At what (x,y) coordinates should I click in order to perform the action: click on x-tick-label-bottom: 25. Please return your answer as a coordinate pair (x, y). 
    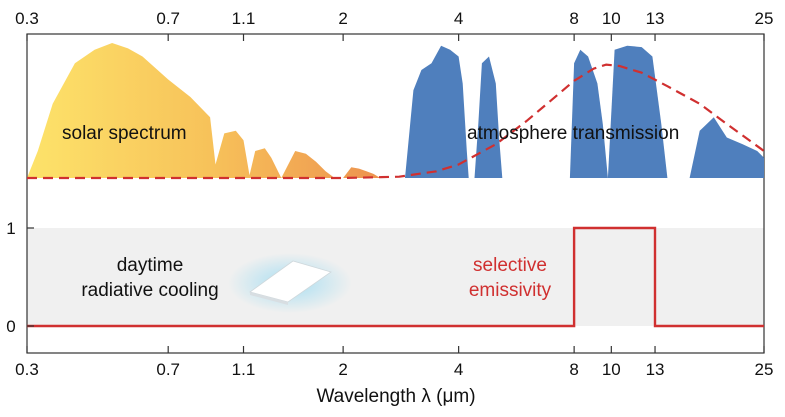
    Looking at the image, I should click on (764, 369).